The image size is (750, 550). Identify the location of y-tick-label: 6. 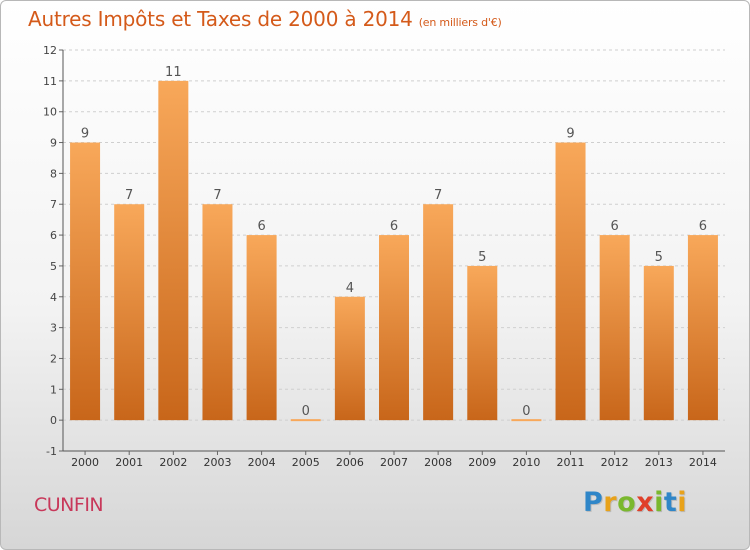
(53, 235).